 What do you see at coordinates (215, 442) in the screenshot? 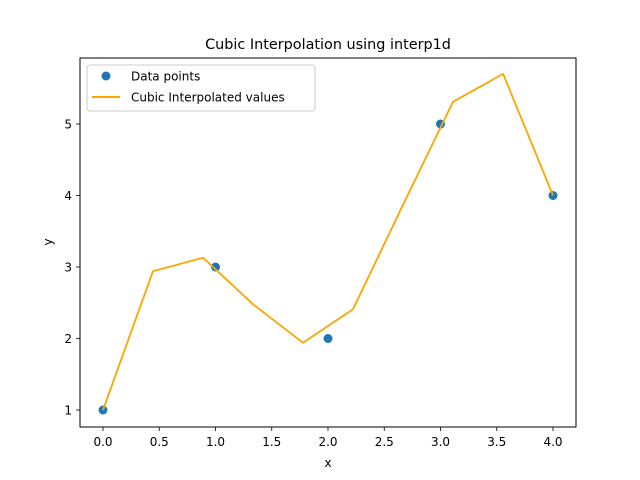
I see `x-tick-label: 1.0` at bounding box center [215, 442].